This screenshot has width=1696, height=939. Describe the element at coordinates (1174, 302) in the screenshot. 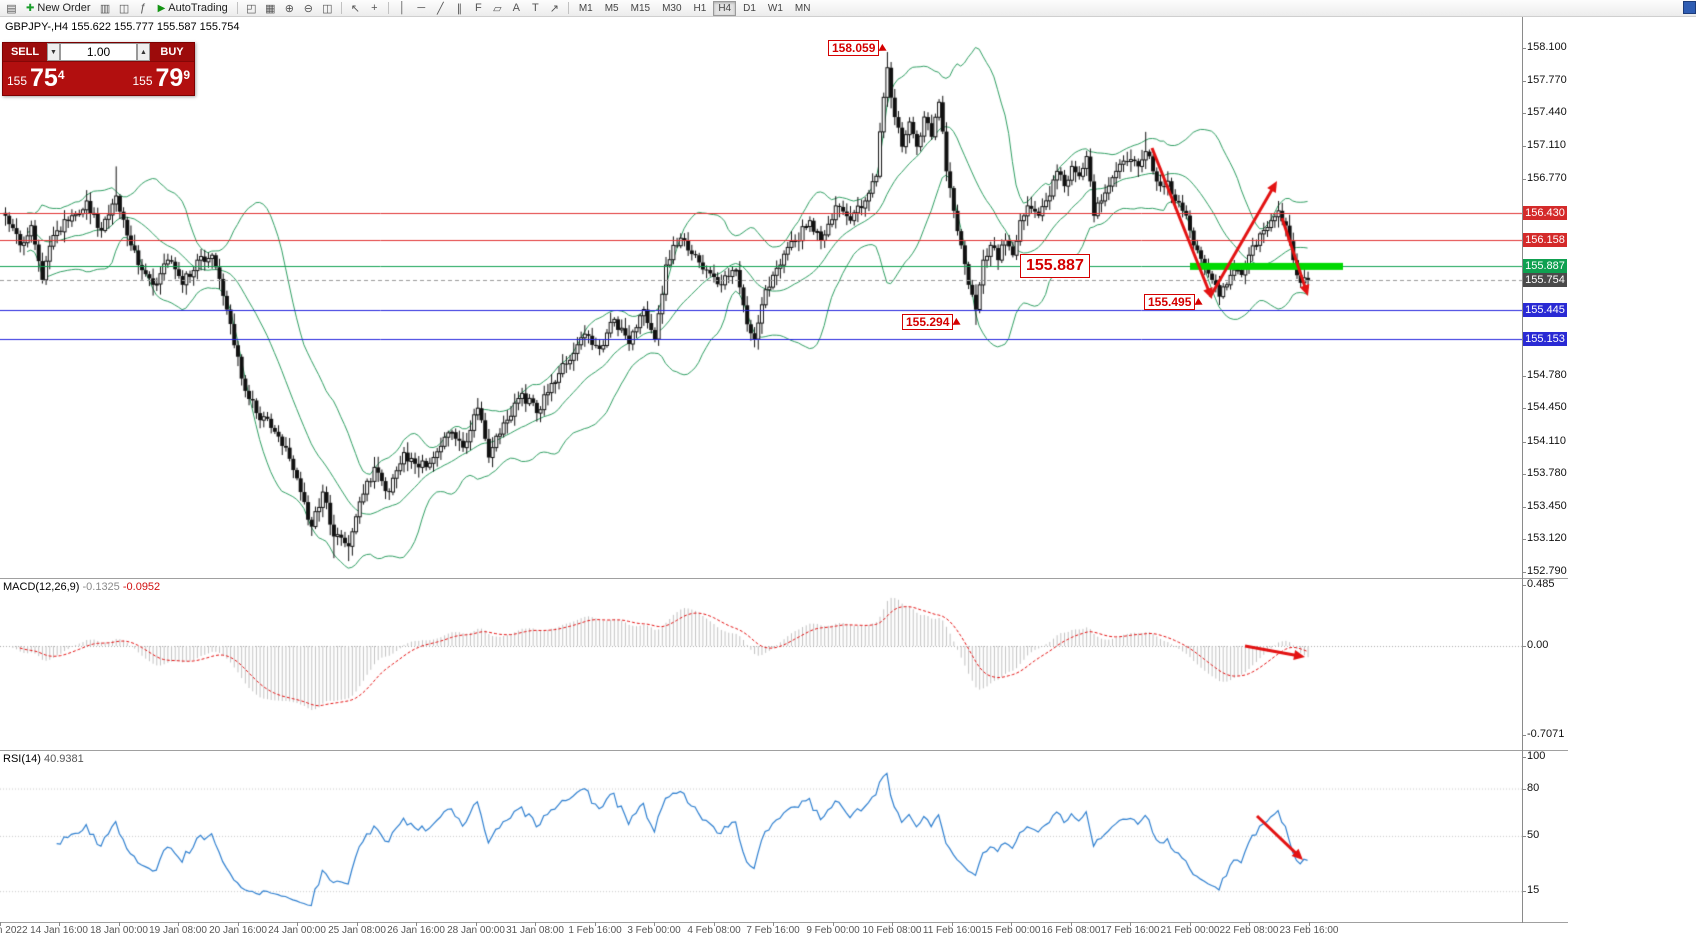

I see `price-annotation: 155.495` at that location.